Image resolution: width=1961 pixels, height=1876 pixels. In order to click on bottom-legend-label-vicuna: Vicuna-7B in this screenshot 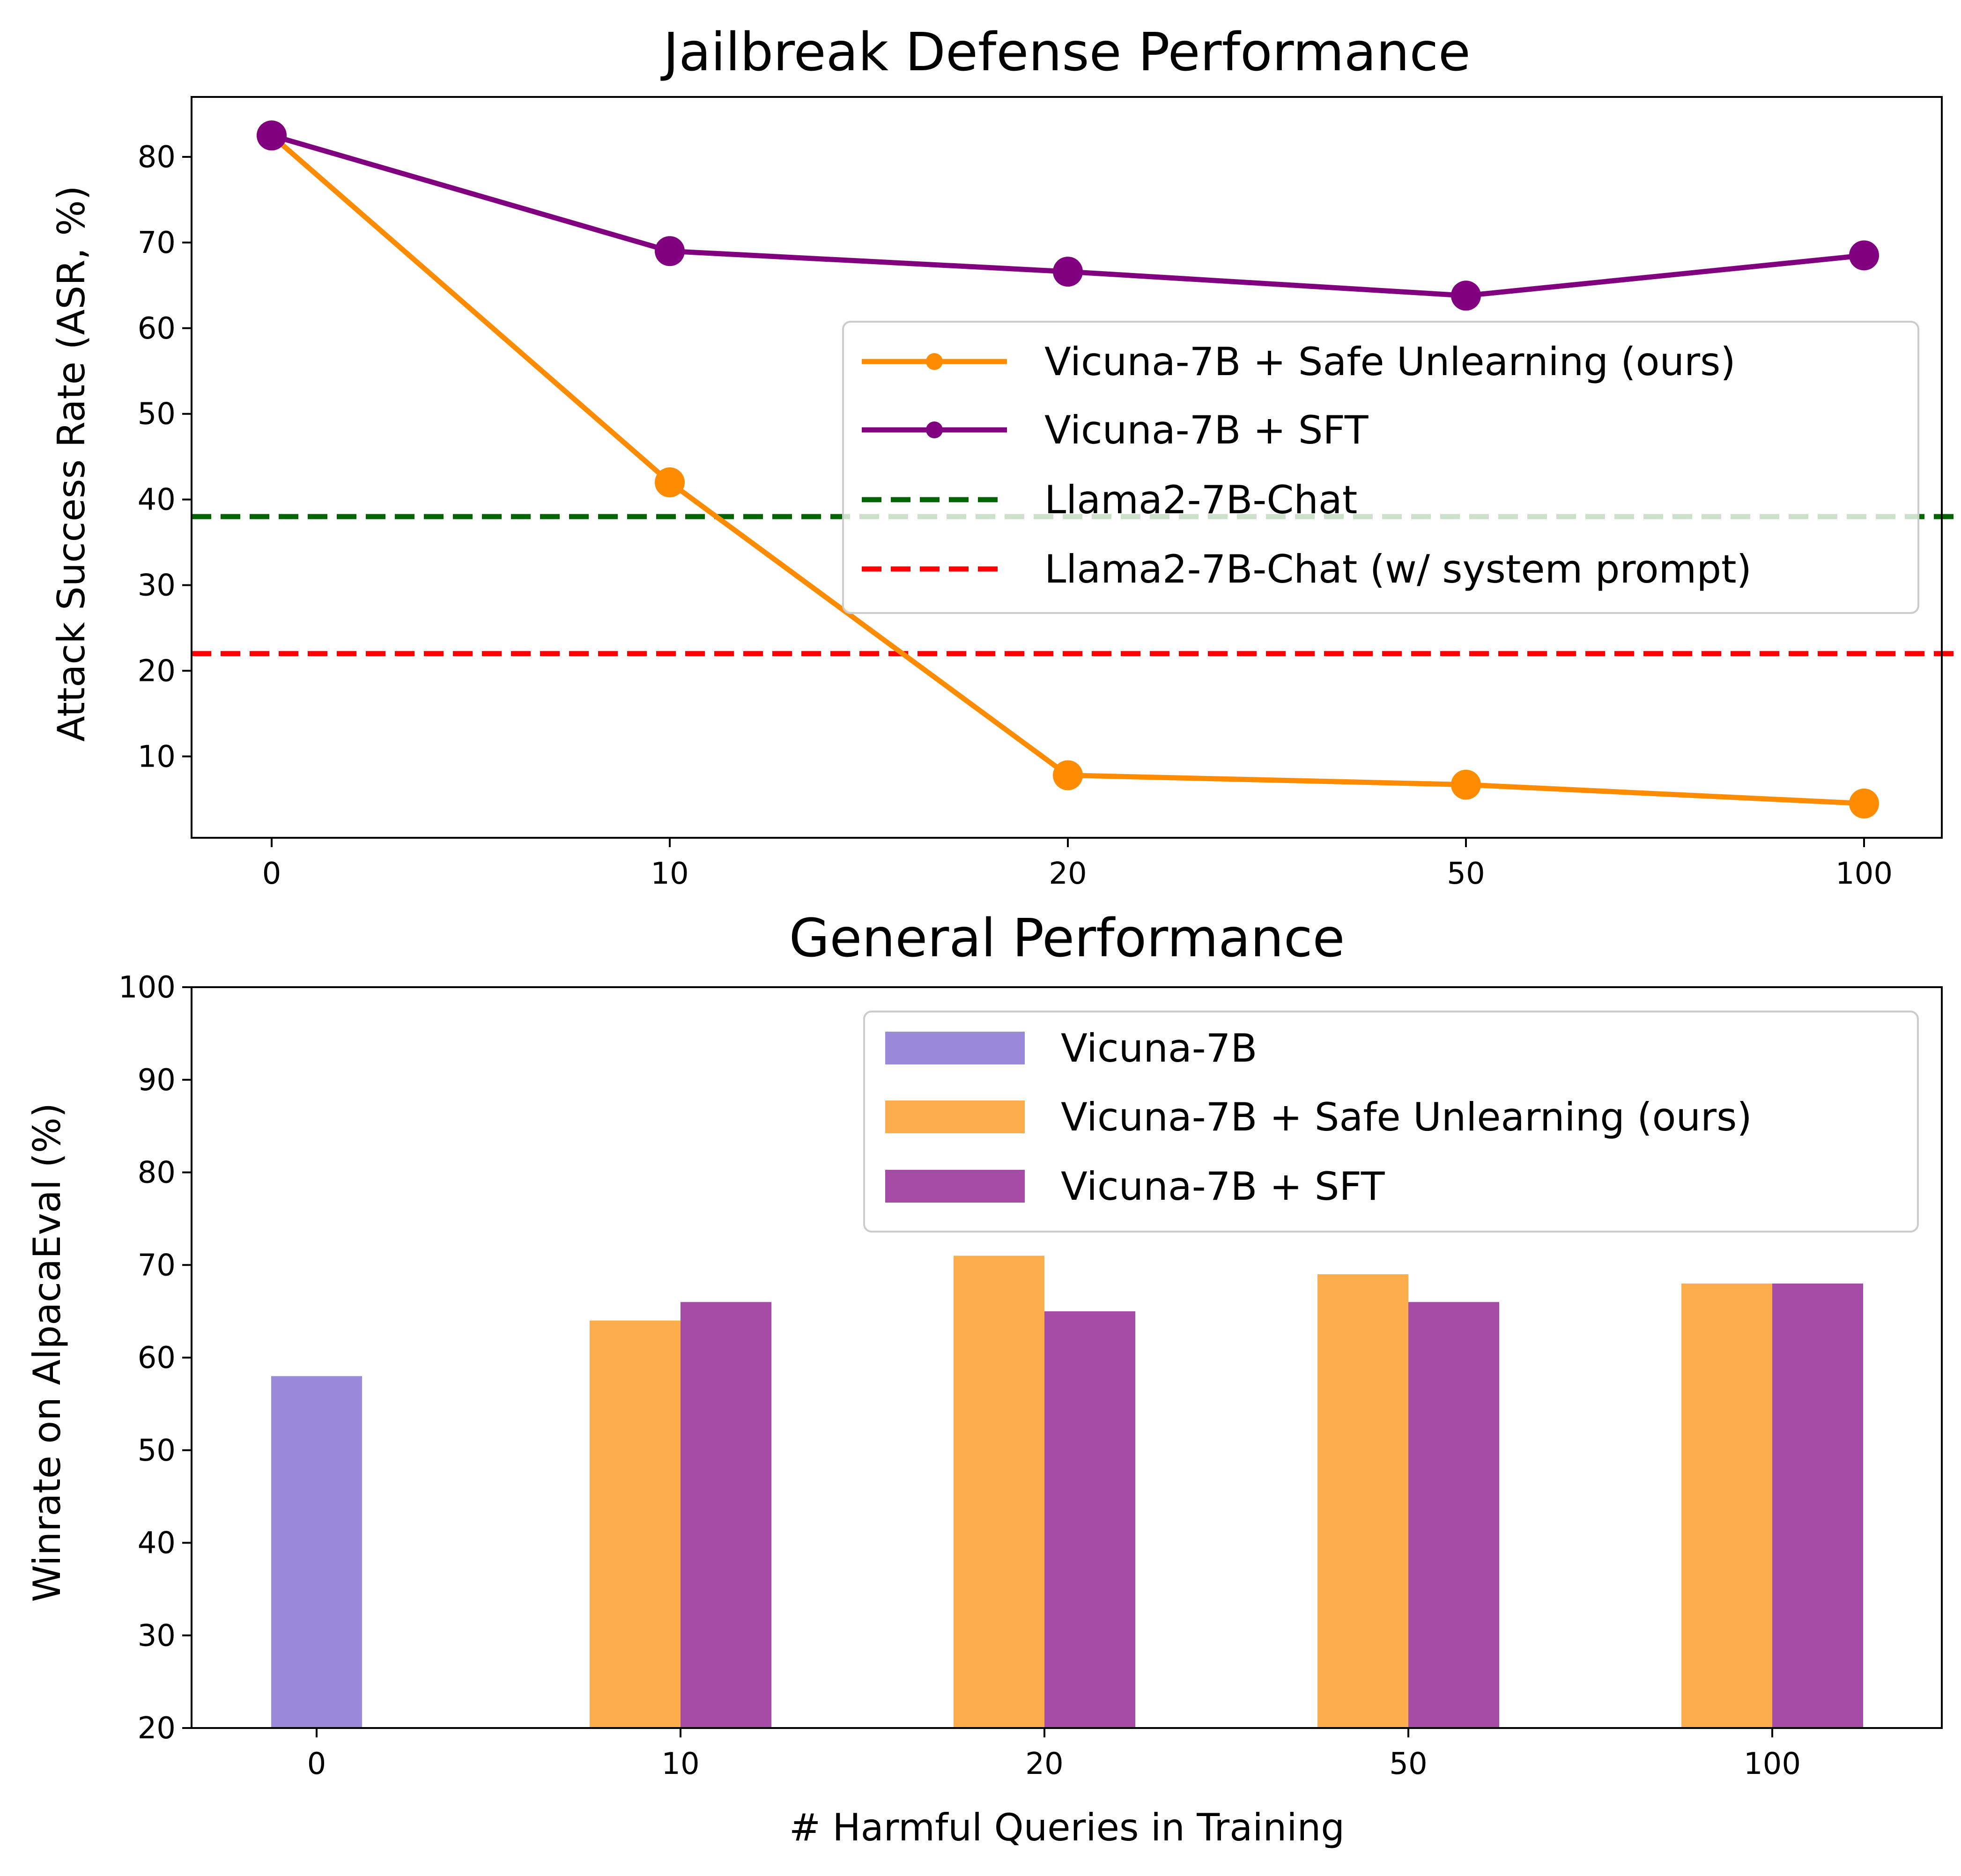, I will do `click(1159, 1048)`.